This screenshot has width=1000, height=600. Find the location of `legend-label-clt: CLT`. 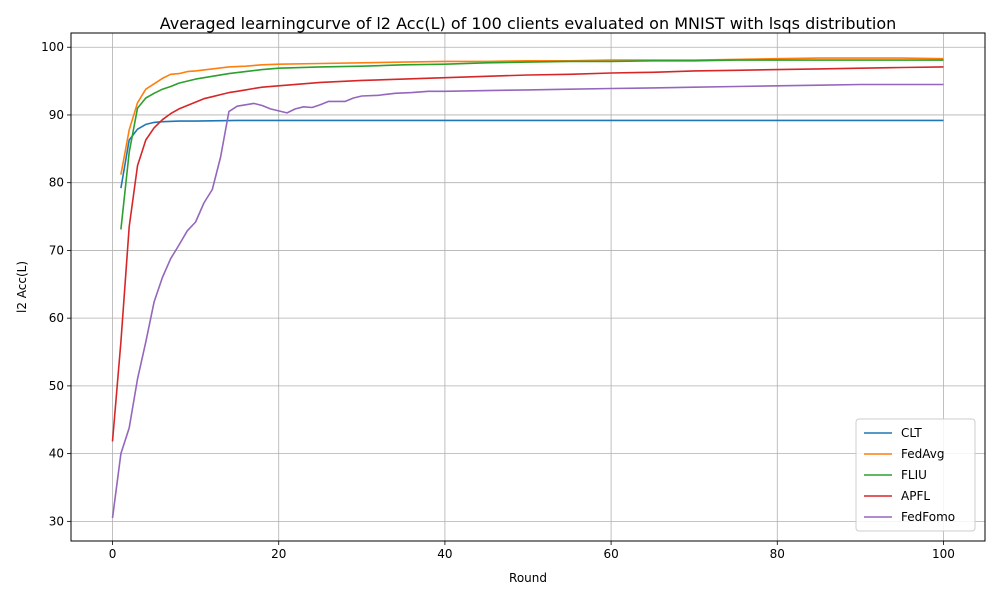

legend-label-clt: CLT is located at coordinates (911, 433).